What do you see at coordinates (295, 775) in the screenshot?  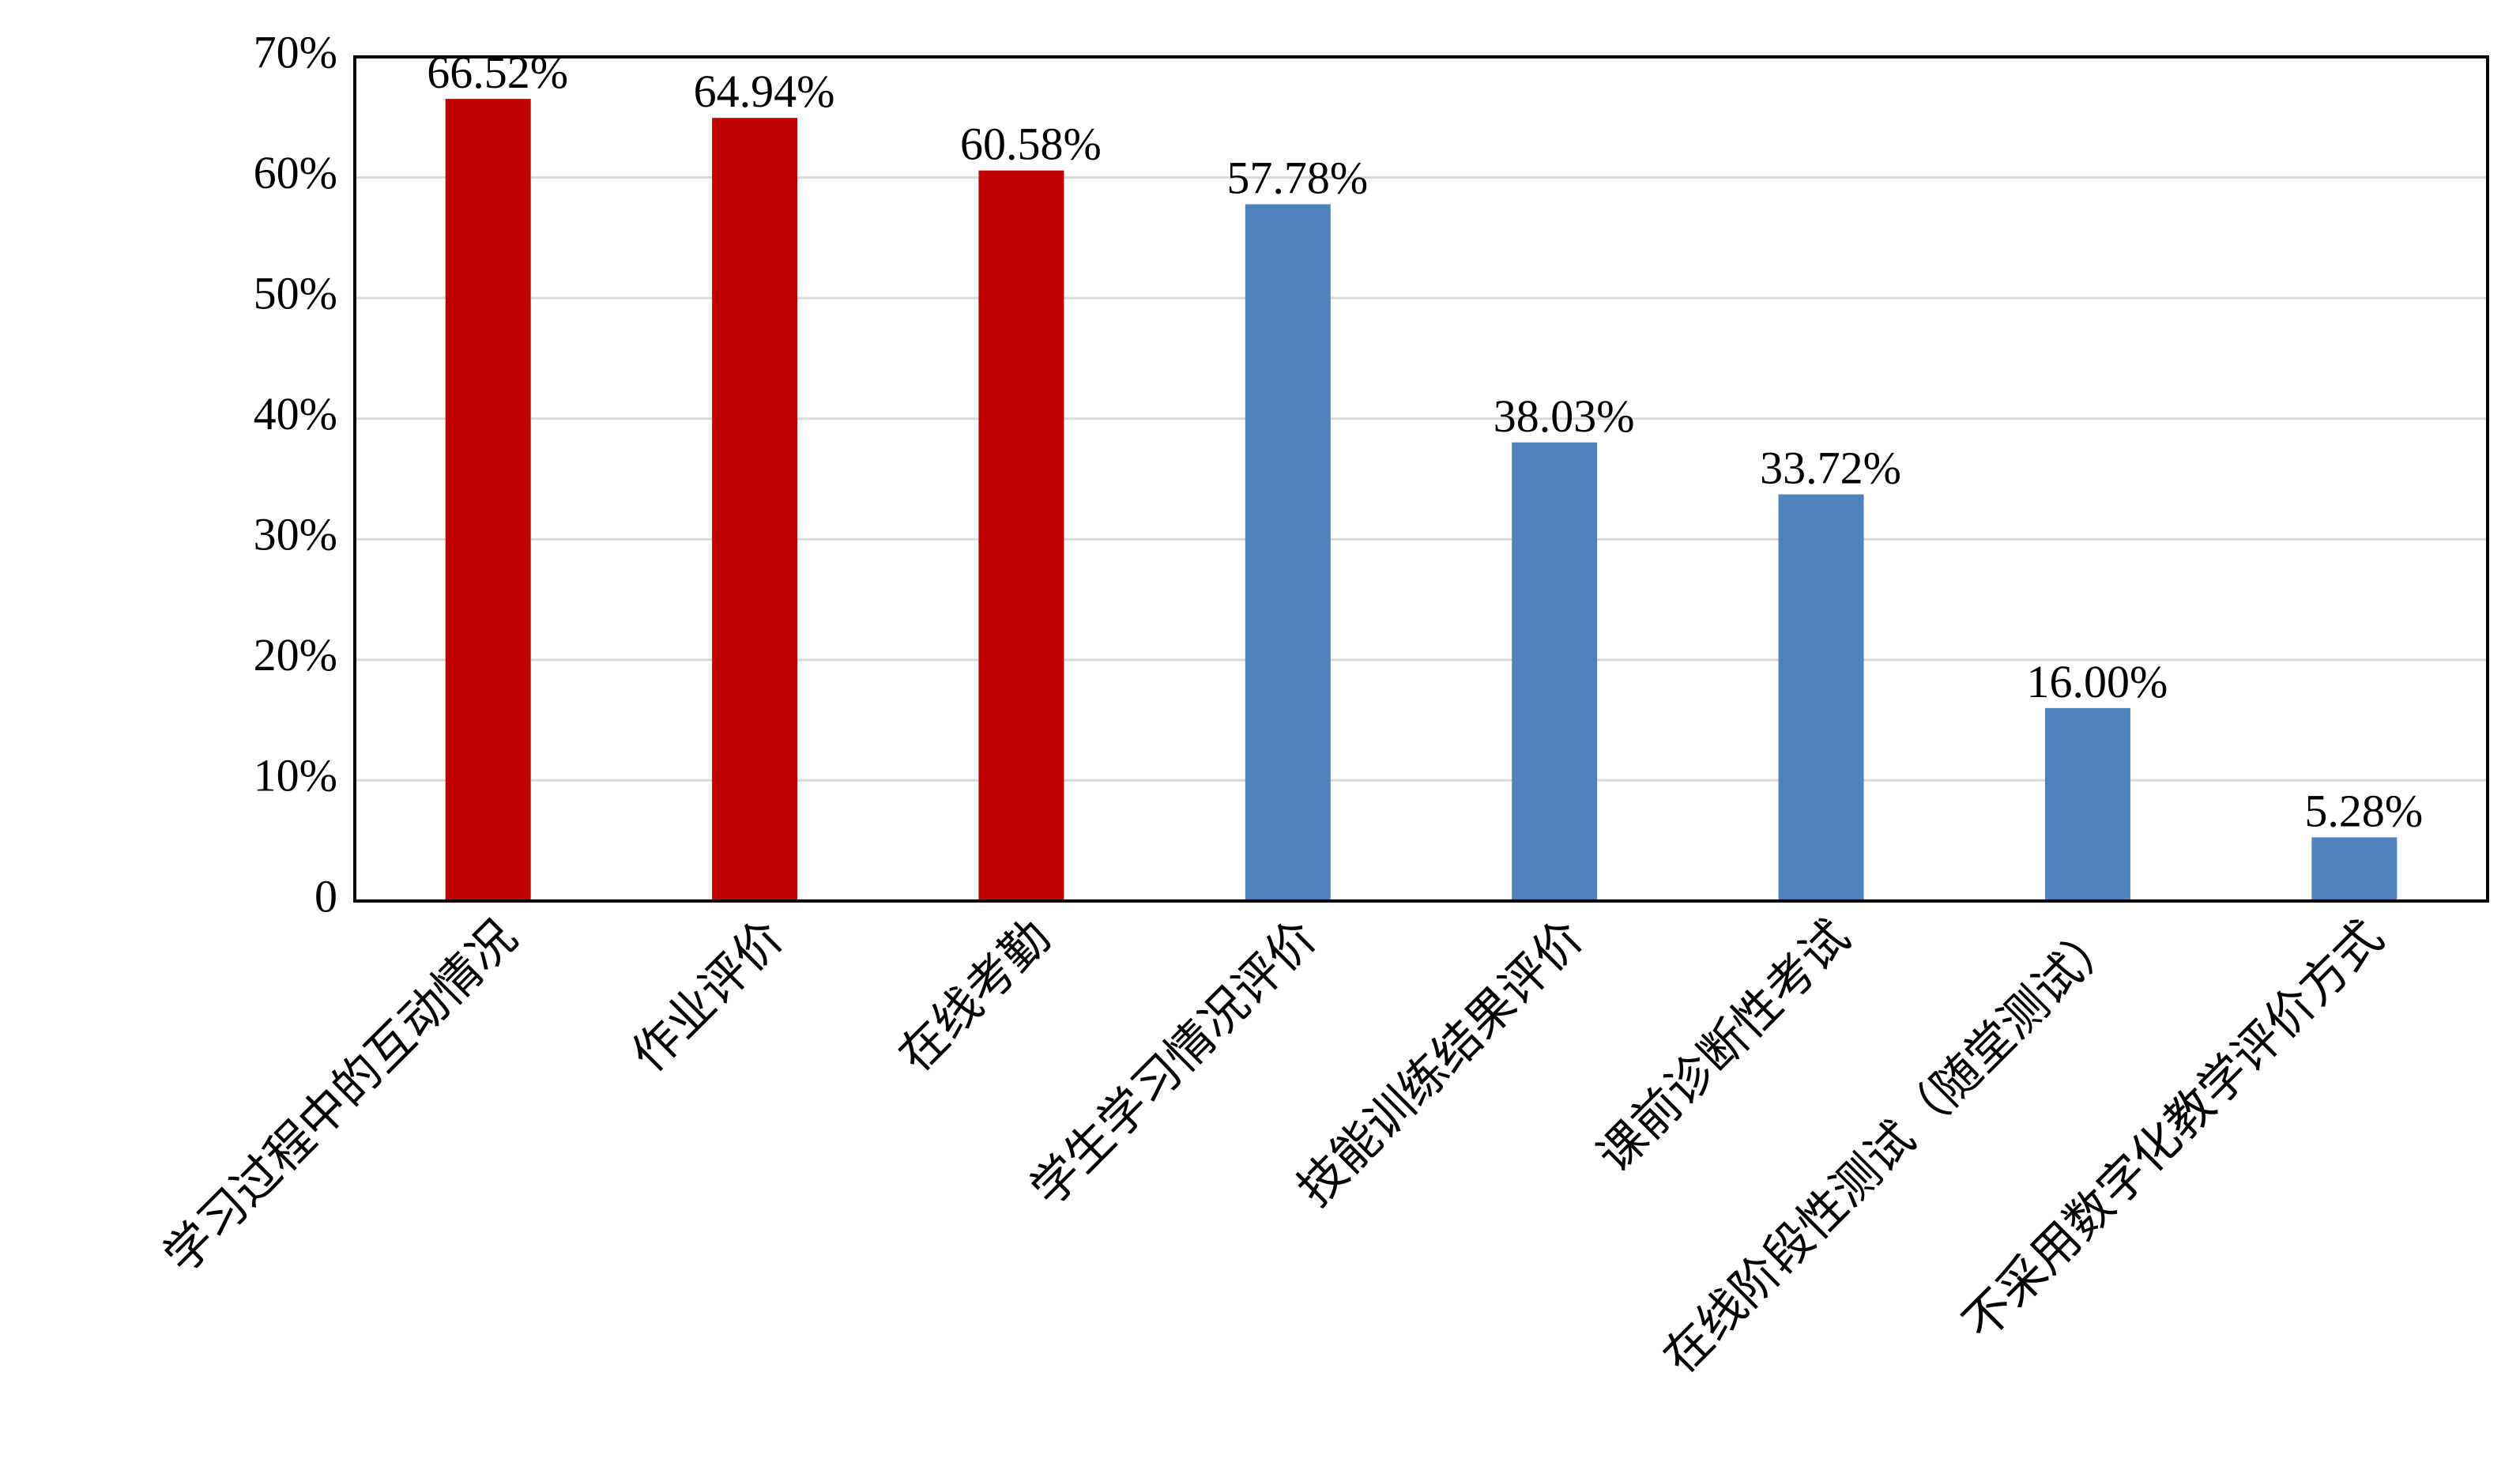 I see `y-tick-label: 10%` at bounding box center [295, 775].